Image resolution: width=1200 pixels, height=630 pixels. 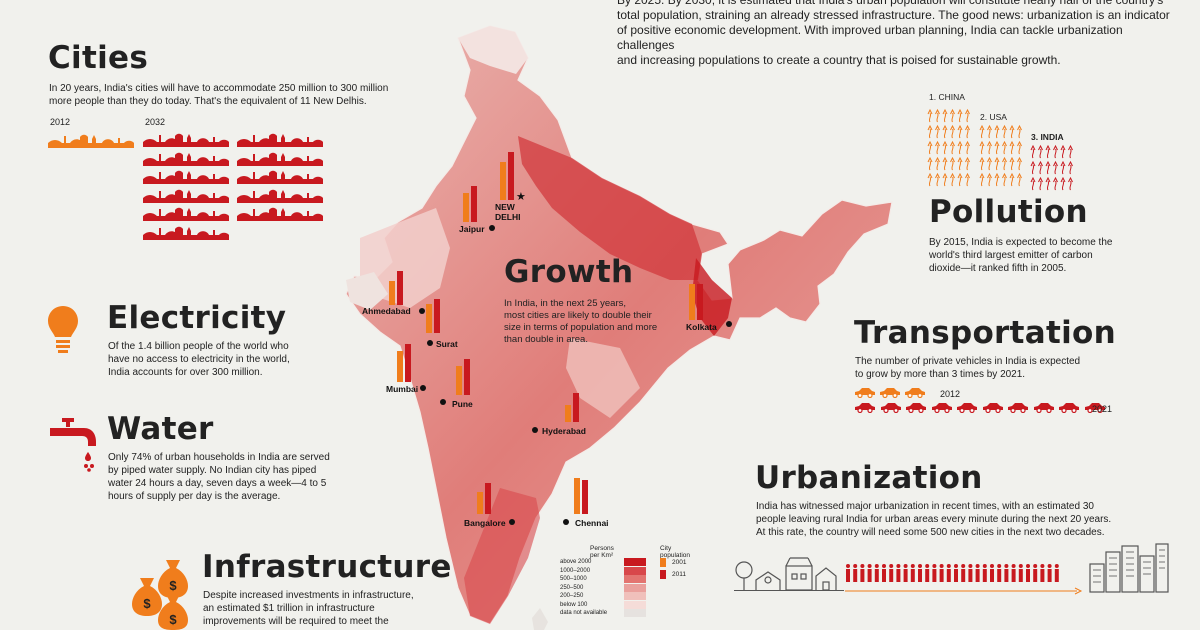 What do you see at coordinates (578, 315) in the screenshot?
I see `growth-line: most cities are likely to double their` at bounding box center [578, 315].